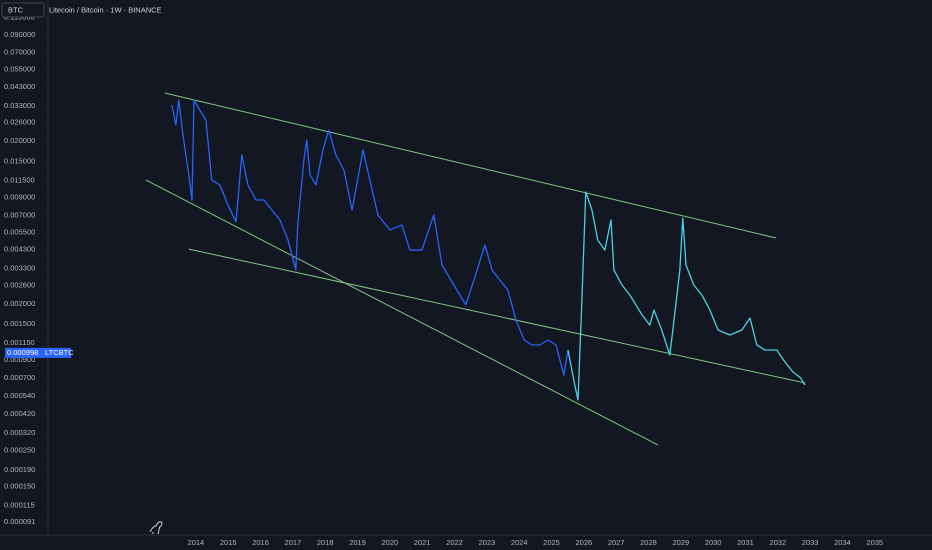  Describe the element at coordinates (19, 342) in the screenshot. I see `y-tick-label: 0.001150` at that location.